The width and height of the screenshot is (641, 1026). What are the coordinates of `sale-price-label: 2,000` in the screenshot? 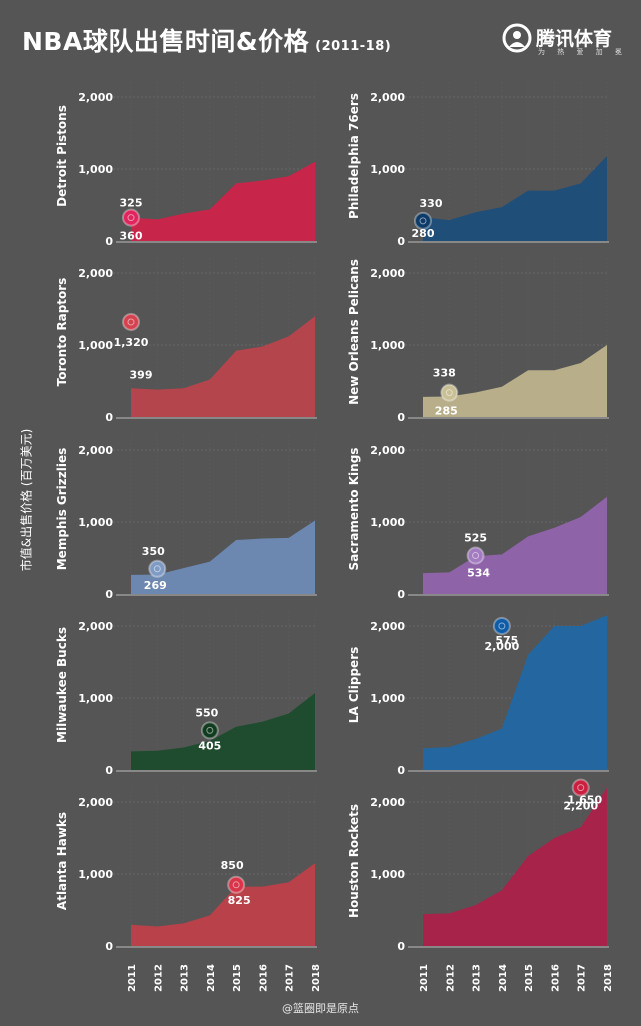 It's located at (501, 646).